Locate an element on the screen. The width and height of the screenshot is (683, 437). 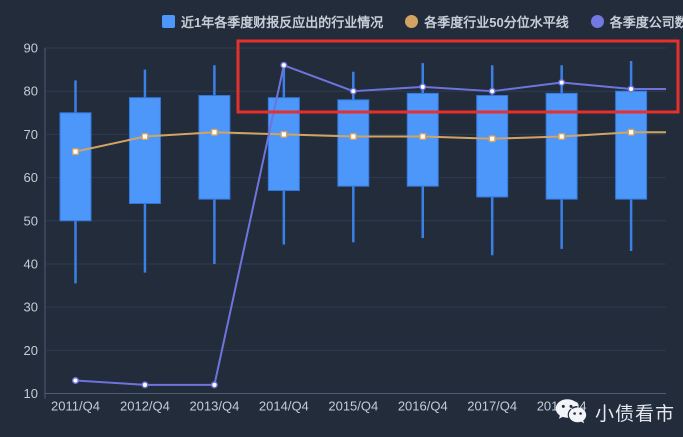
x-axis-label: 2014/Q4 is located at coordinates (284, 406).